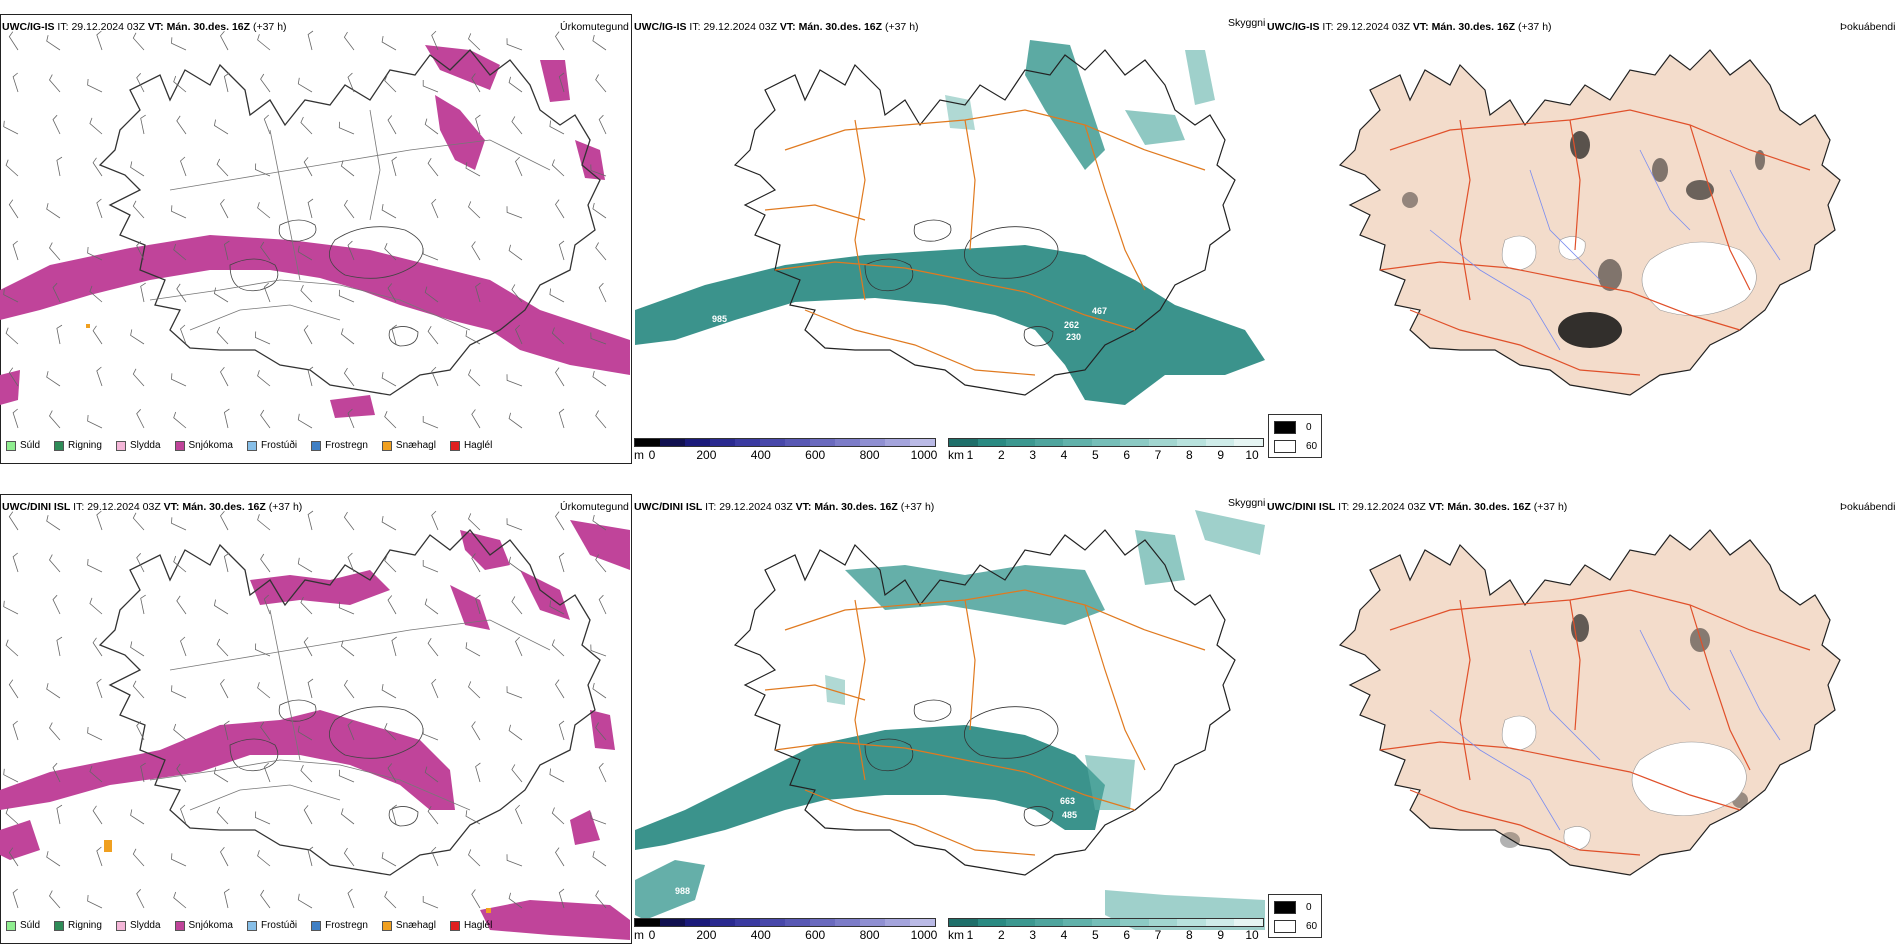 The height and width of the screenshot is (950, 1900). I want to click on colorbar-tick: 3, so click(1032, 455).